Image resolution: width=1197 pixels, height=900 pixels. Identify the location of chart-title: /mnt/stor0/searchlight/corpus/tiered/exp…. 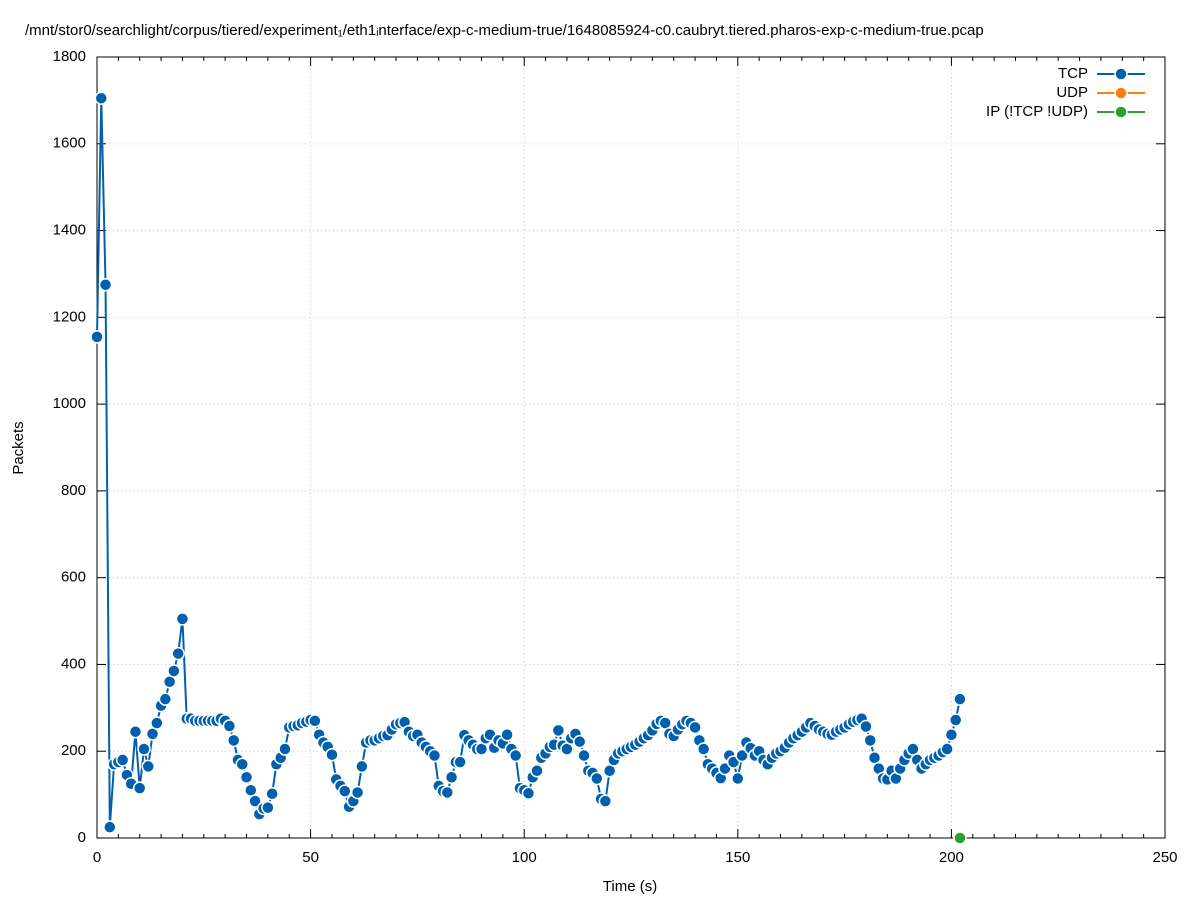
(504, 30).